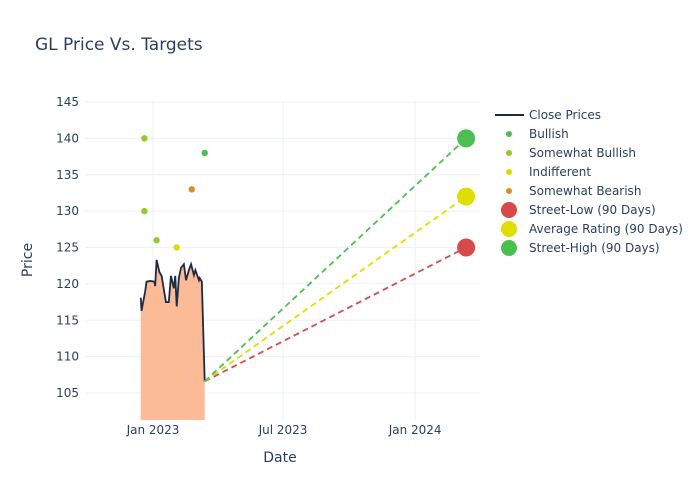 The image size is (700, 504). I want to click on legend-target-label: Street-High (90 Days), so click(594, 248).